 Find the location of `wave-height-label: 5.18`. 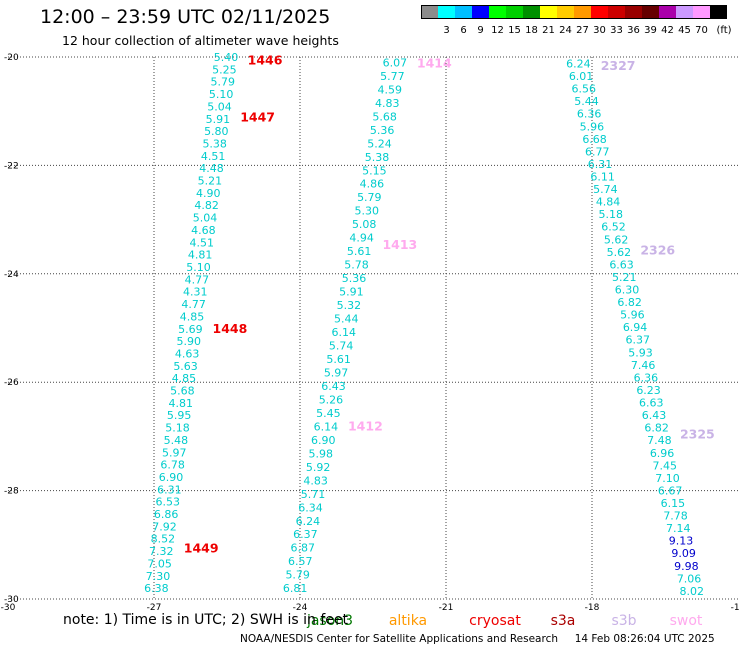

wave-height-label: 5.18 is located at coordinates (177, 428).